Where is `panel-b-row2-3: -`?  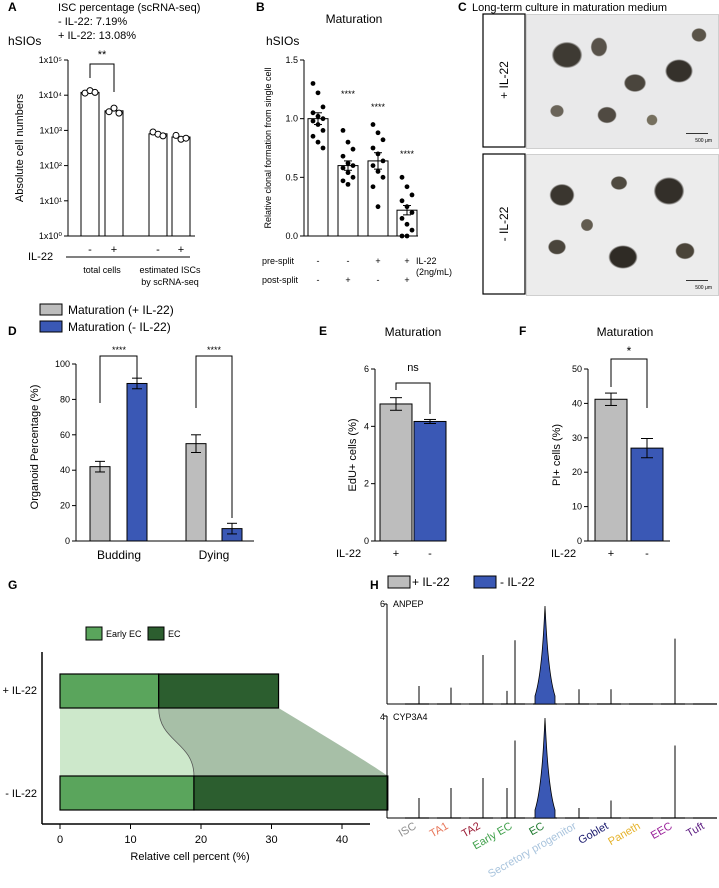
panel-b-row2-3: - is located at coordinates (378, 280).